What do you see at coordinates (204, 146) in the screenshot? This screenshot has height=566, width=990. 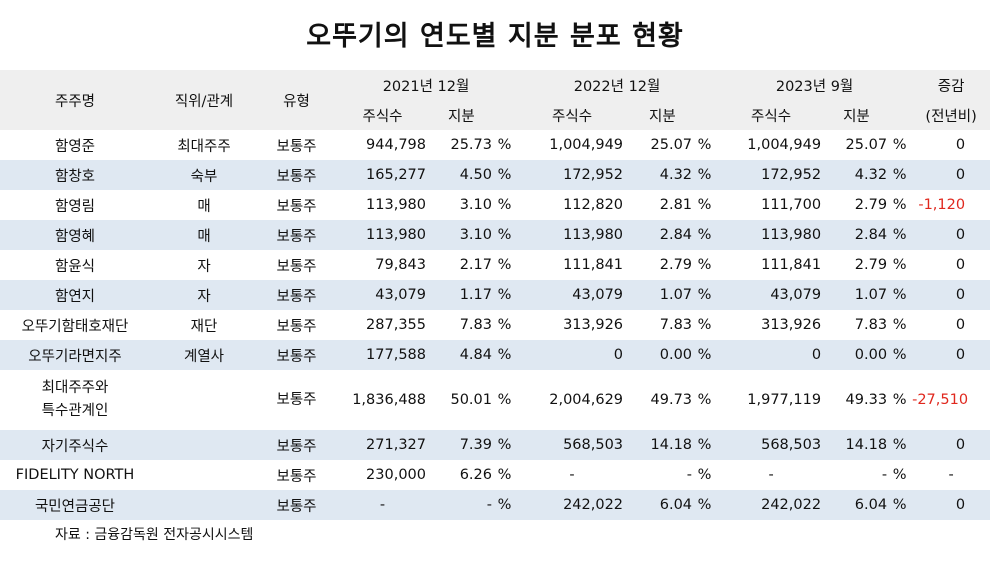 I see `position-cell: 최대주주` at bounding box center [204, 146].